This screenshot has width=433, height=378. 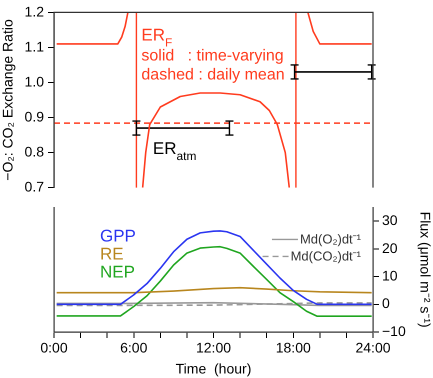 I want to click on series-label: RE, so click(x=112, y=254).